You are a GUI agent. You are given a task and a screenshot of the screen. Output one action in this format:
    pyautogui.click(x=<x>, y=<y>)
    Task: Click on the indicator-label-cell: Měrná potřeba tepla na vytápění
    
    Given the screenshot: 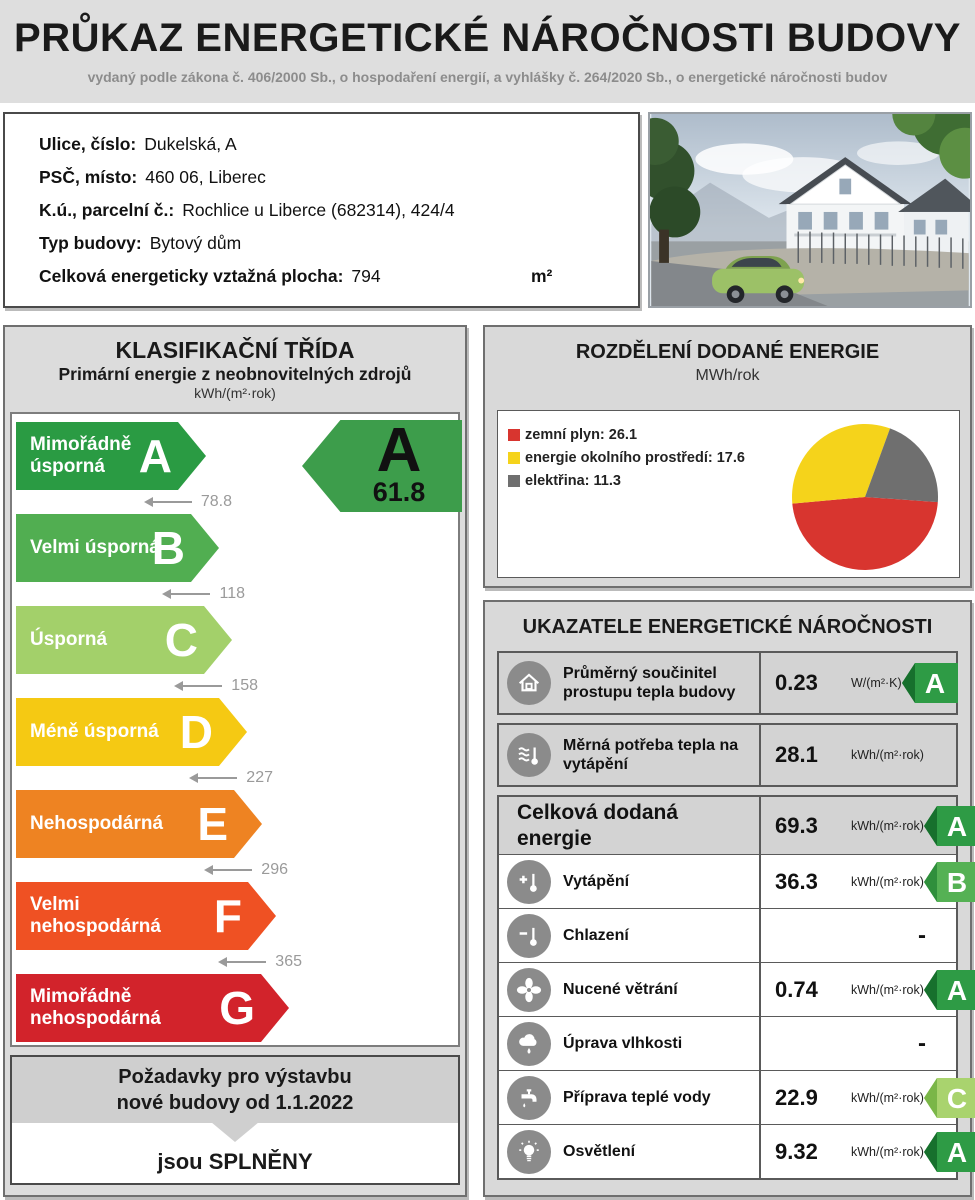 What is the action you would take?
    pyautogui.click(x=630, y=755)
    